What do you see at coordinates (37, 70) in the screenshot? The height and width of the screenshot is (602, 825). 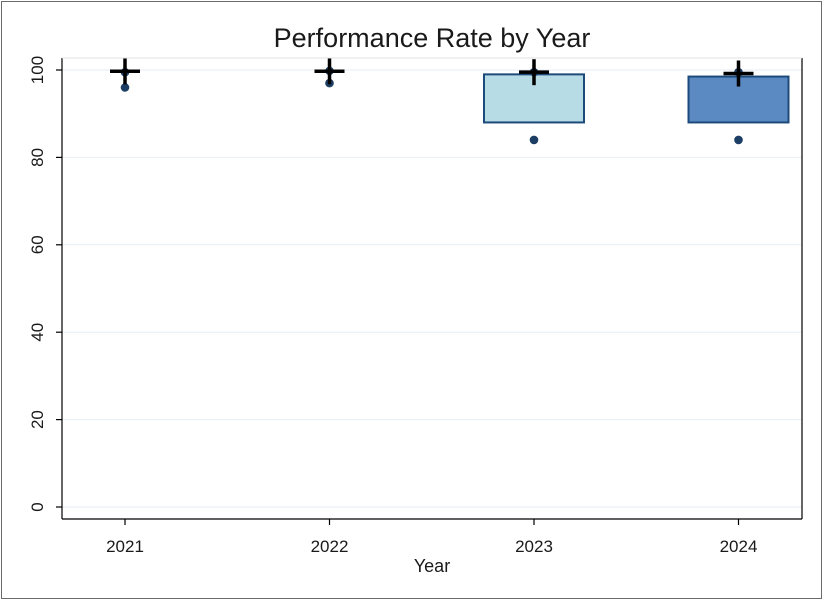 I see `y-tick-label: 100` at bounding box center [37, 70].